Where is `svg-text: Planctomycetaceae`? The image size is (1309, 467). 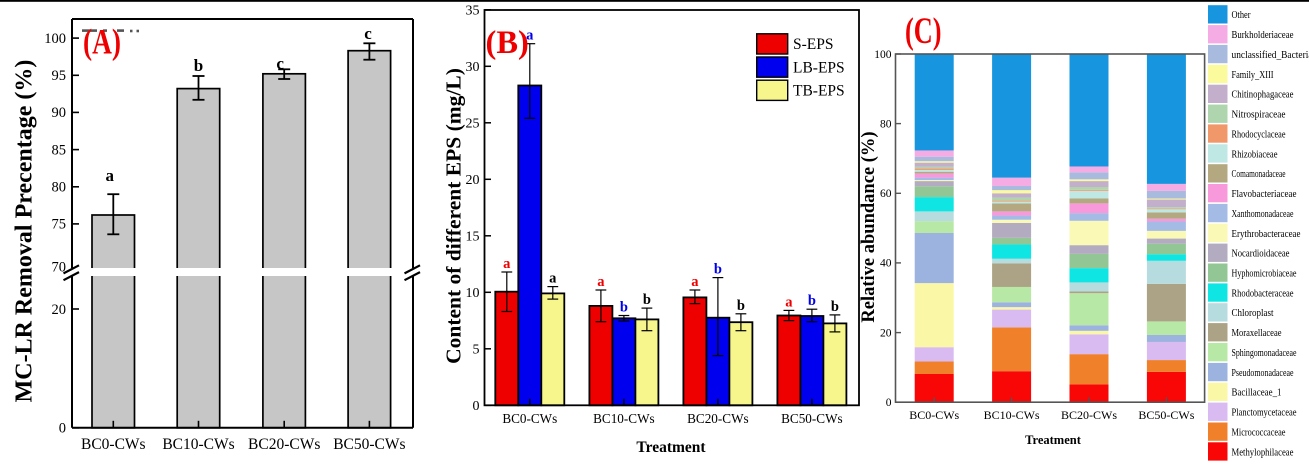
svg-text: Planctomycetaceae is located at coordinates (1264, 413).